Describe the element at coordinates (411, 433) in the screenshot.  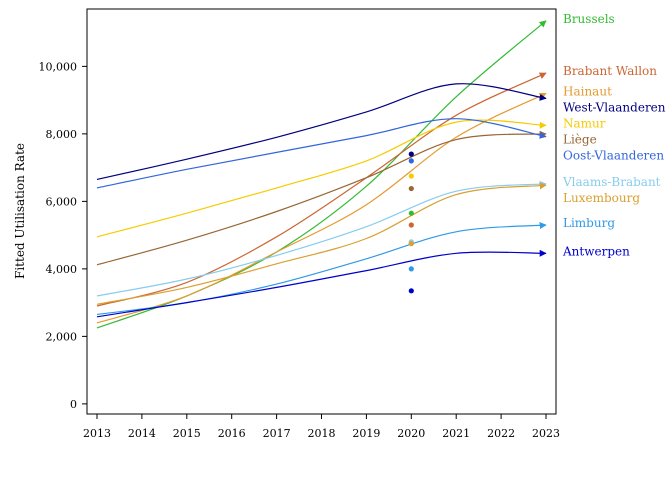
I see `x-tick-label: 2020` at that location.